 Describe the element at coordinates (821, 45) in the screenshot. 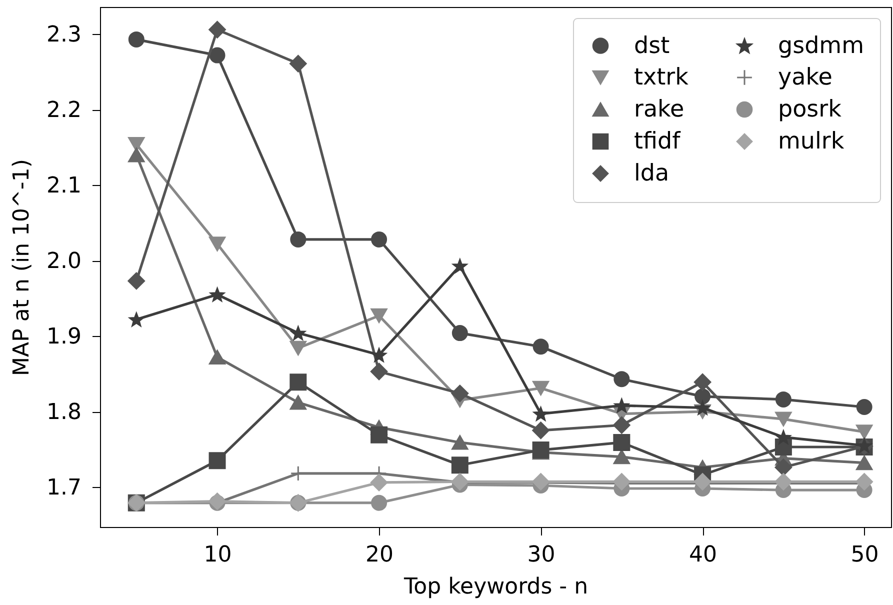

I see `legend-label: gsdmm` at that location.